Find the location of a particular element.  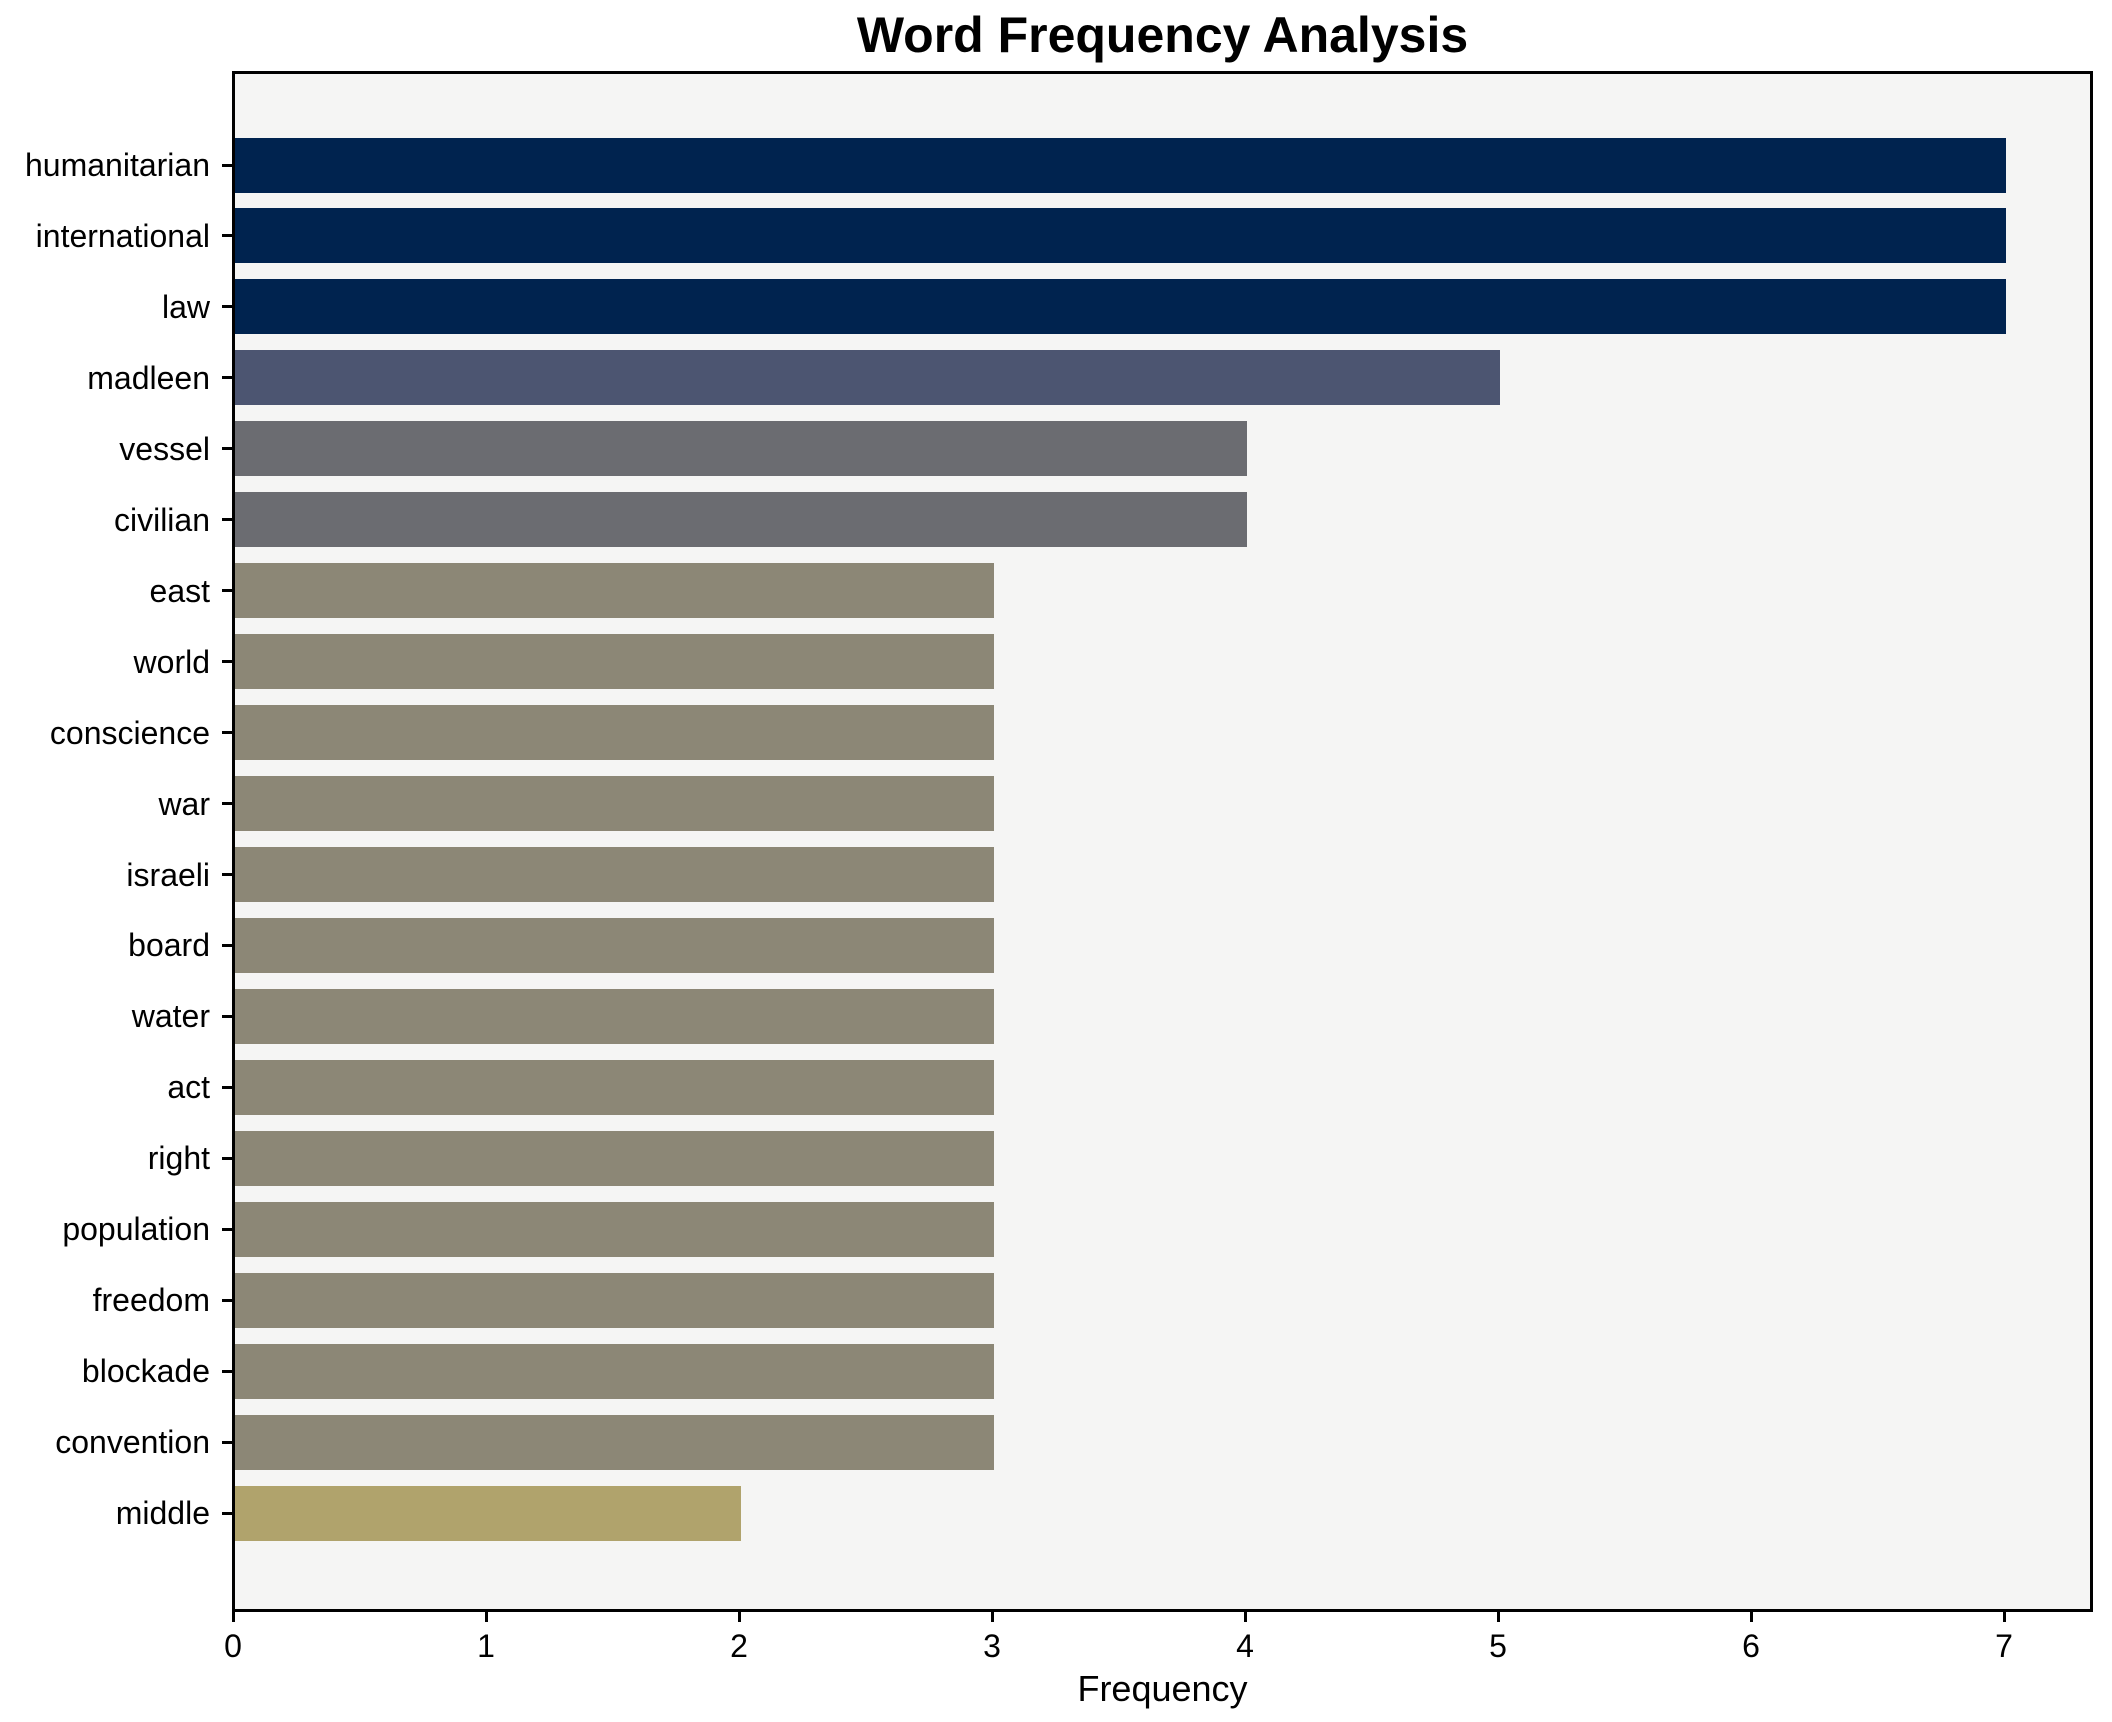

chart-title: Word Frequency Analysis is located at coordinates (1162, 35).